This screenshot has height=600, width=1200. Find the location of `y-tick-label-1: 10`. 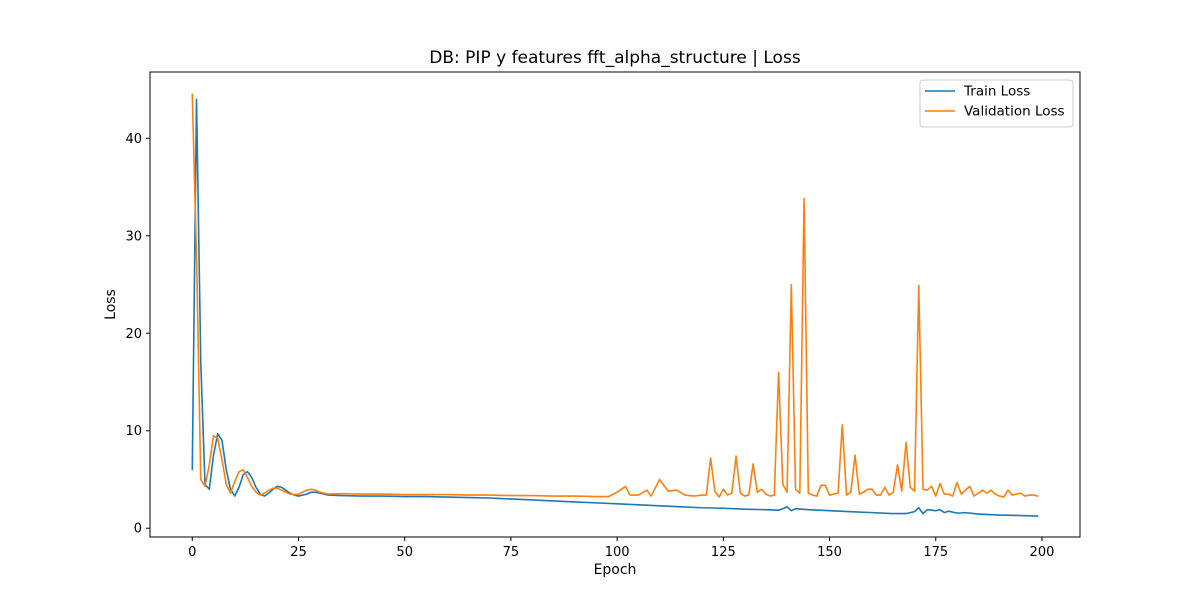

y-tick-label-1: 10 is located at coordinates (133, 431).